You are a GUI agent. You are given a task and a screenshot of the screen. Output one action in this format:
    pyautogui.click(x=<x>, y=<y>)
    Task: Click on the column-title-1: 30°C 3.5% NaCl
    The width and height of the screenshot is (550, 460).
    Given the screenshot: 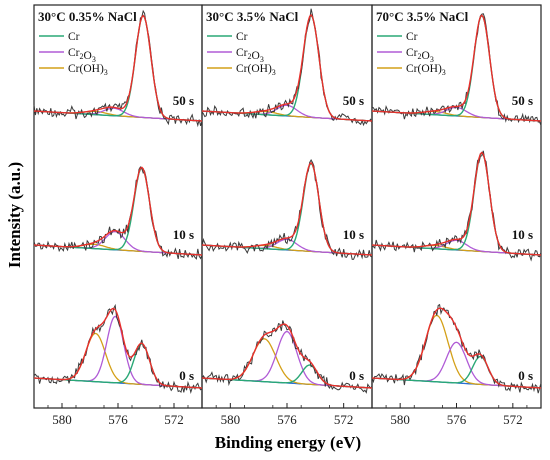 What is the action you would take?
    pyautogui.click(x=252, y=16)
    